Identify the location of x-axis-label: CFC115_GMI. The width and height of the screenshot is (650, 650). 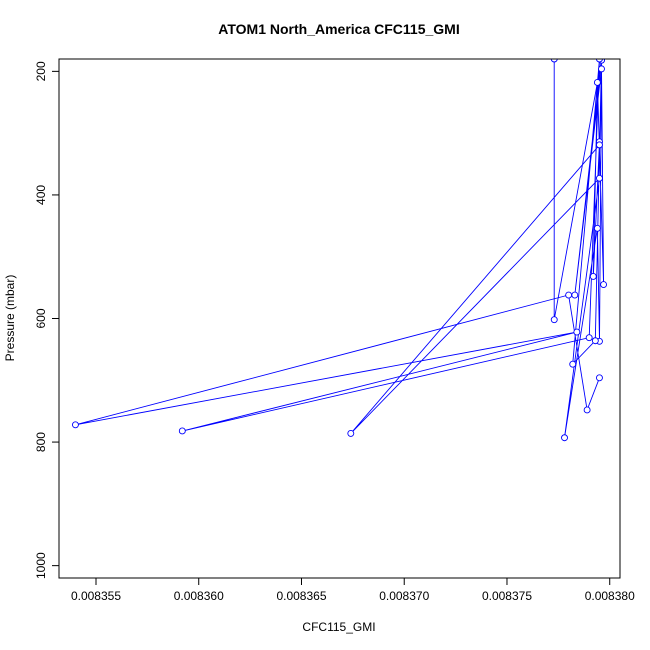
(338, 627).